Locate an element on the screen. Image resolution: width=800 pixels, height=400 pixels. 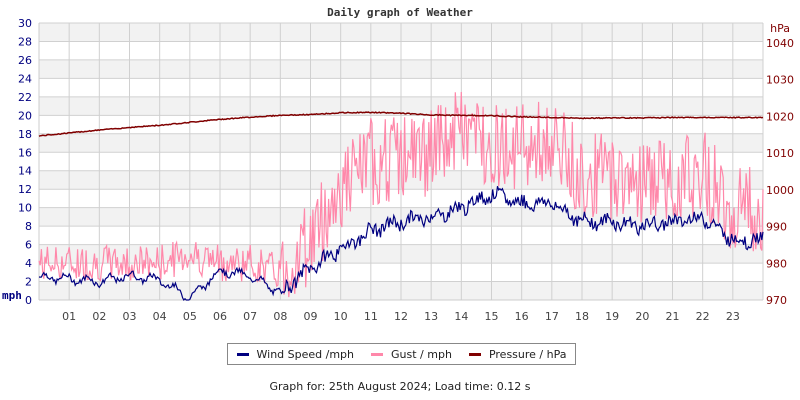
x-tick-label: 03 is located at coordinates (130, 316).